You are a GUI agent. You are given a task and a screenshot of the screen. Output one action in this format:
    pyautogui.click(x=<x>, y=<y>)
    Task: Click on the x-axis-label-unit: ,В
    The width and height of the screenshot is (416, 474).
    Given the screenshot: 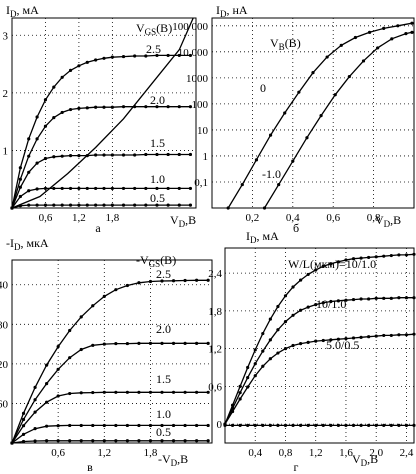 What is the action you would take?
    pyautogui.click(x=395, y=220)
    